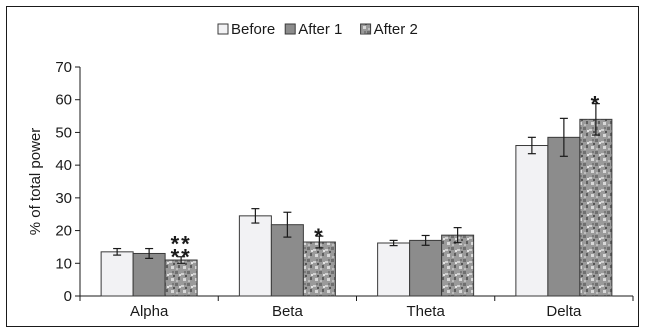  Describe the element at coordinates (425, 311) in the screenshot. I see `x-tick-label-theta: Theta` at that location.